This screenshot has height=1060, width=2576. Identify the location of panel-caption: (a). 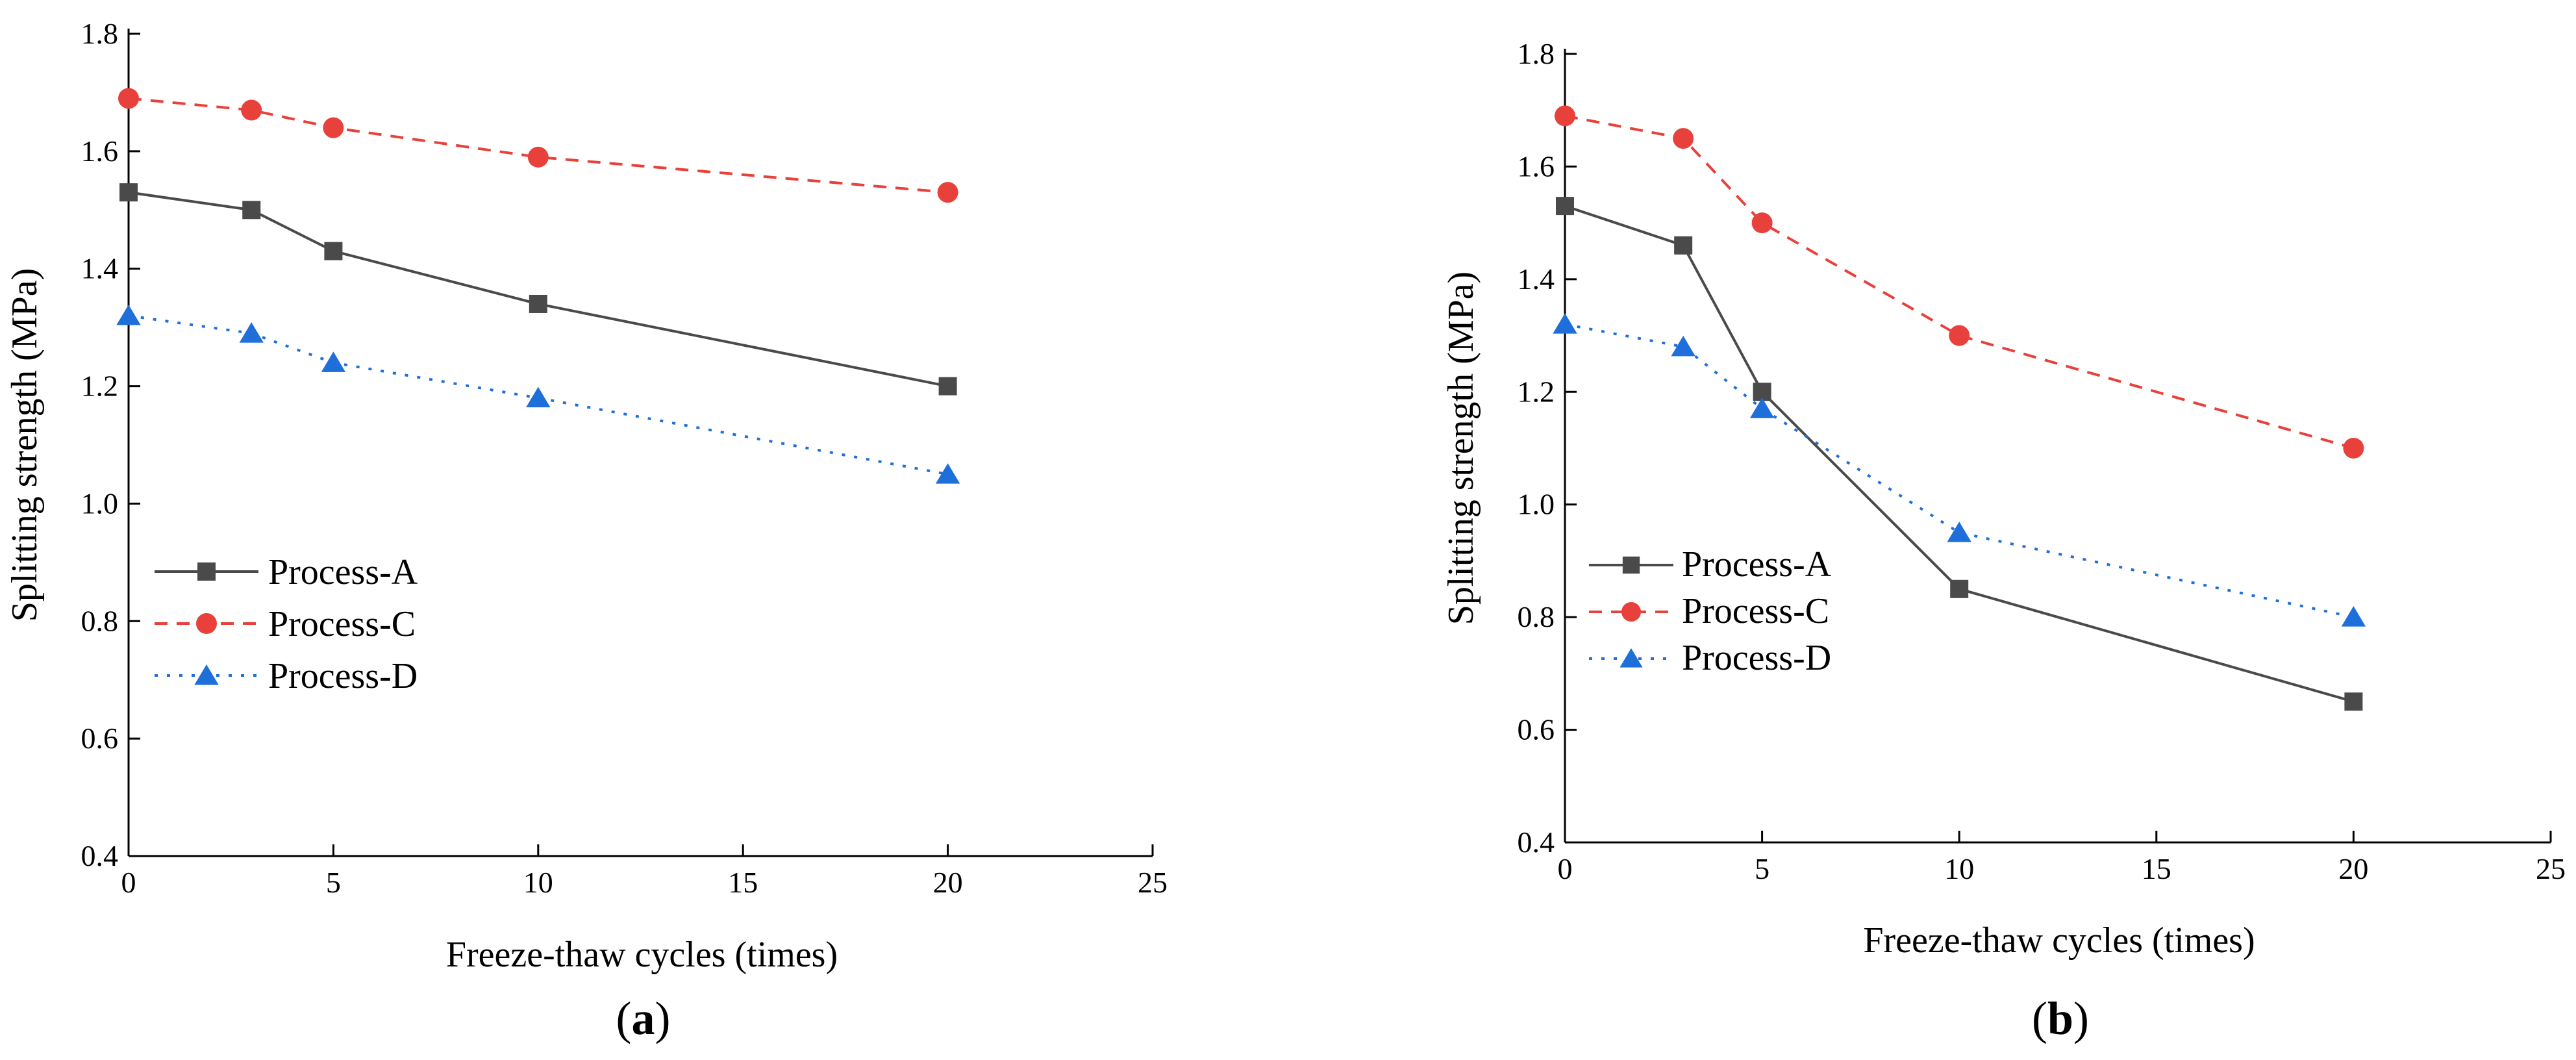
(643, 1018).